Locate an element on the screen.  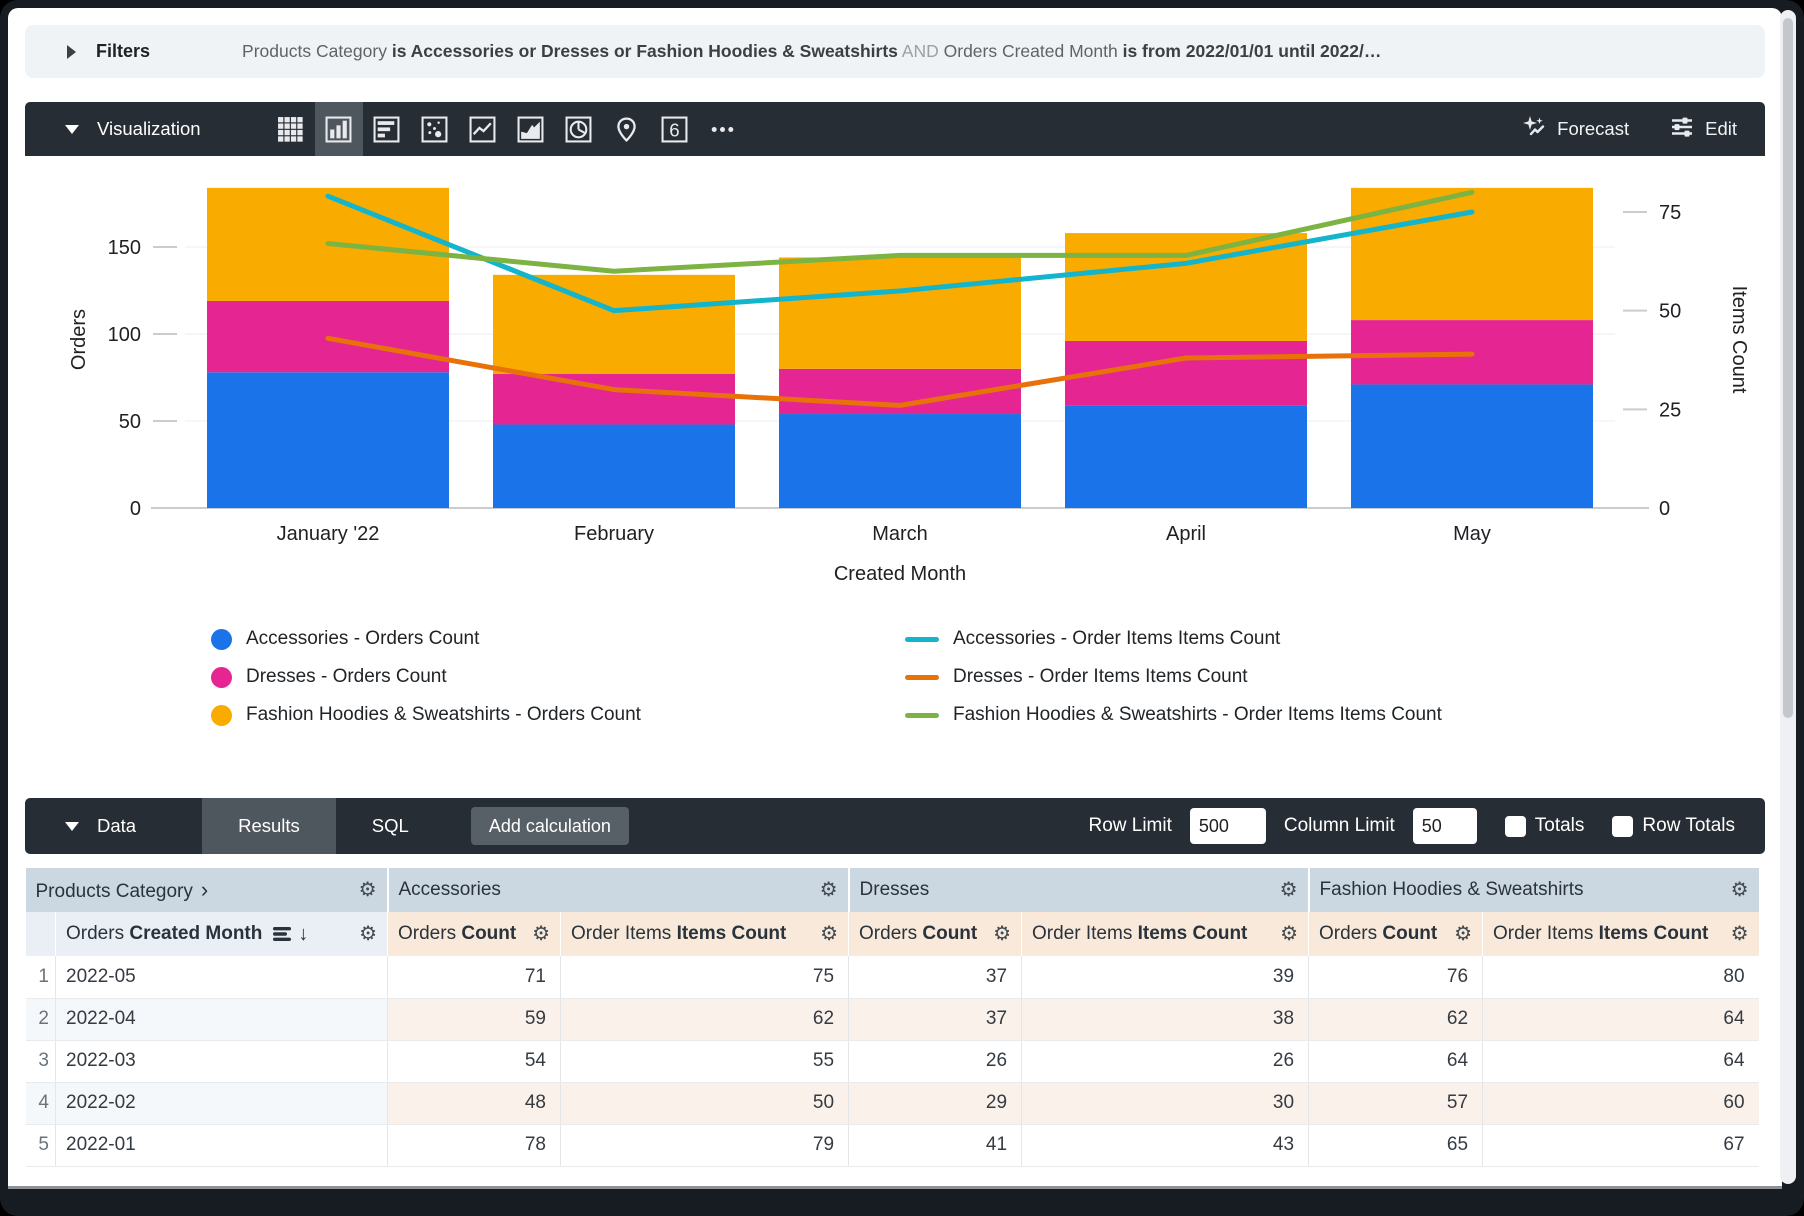
measure-cell: 80 is located at coordinates (1620, 977).